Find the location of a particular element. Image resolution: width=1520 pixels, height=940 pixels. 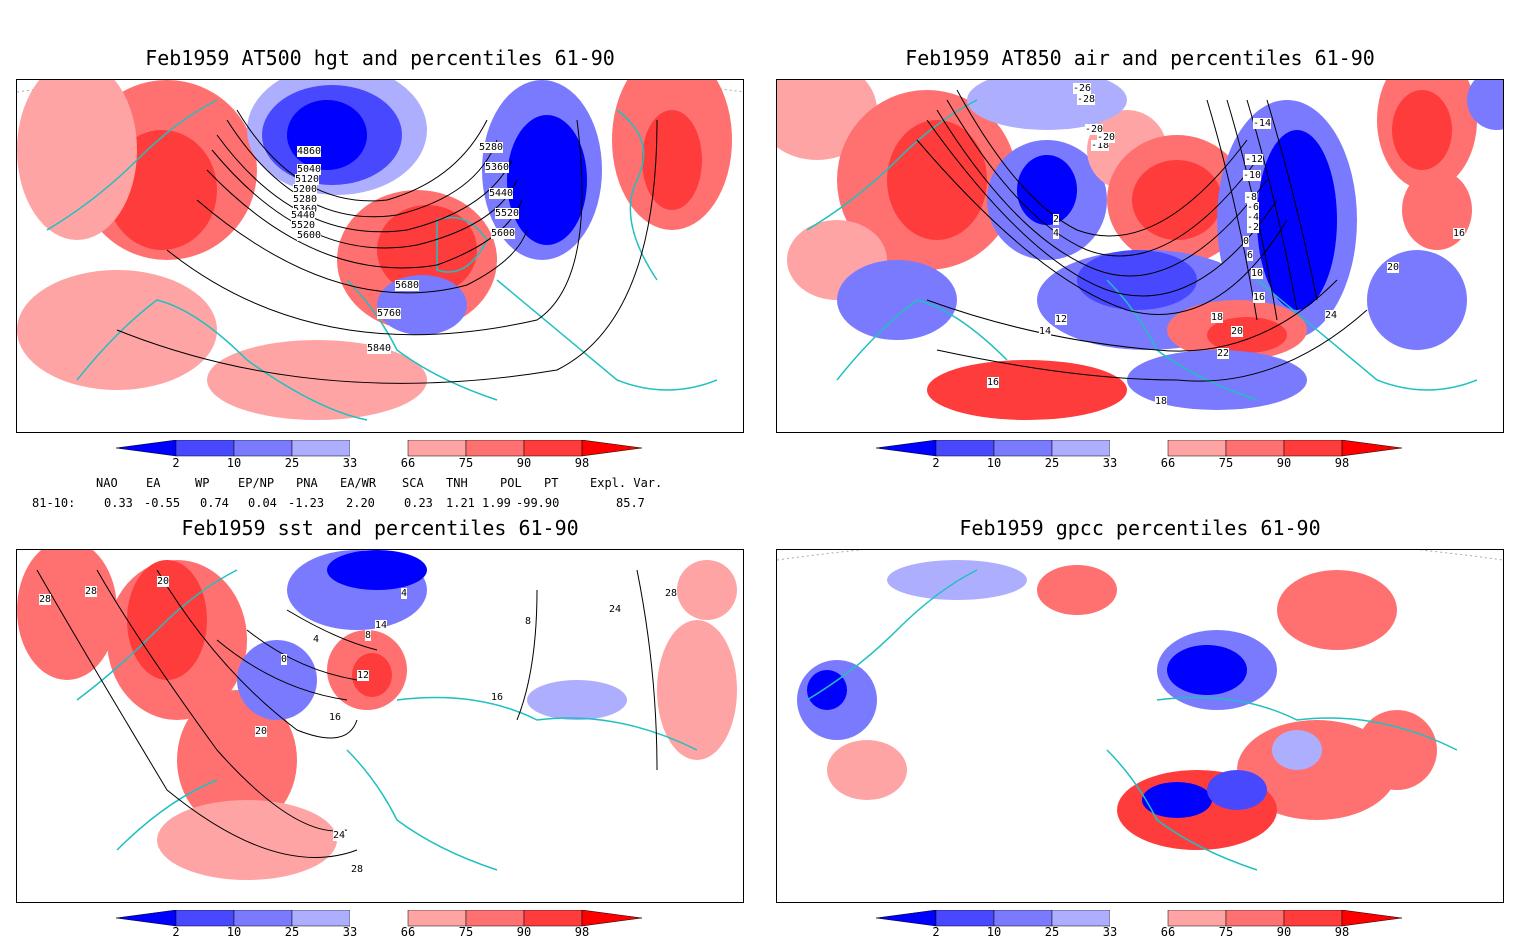

index-header-pt: PT is located at coordinates (551, 483).